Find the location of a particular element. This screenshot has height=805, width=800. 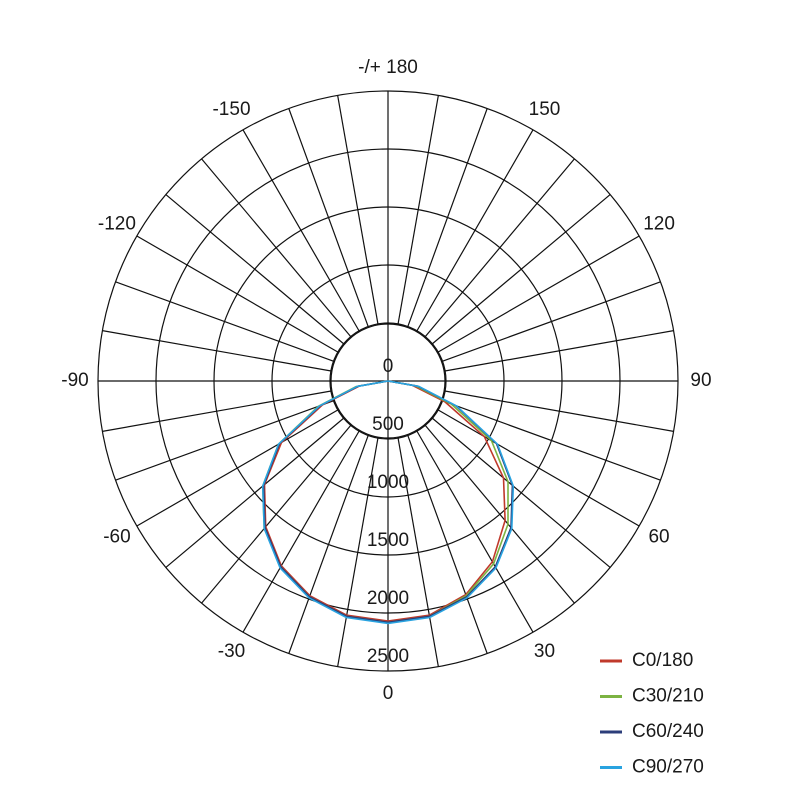

legend-label: C60/240 is located at coordinates (668, 731).